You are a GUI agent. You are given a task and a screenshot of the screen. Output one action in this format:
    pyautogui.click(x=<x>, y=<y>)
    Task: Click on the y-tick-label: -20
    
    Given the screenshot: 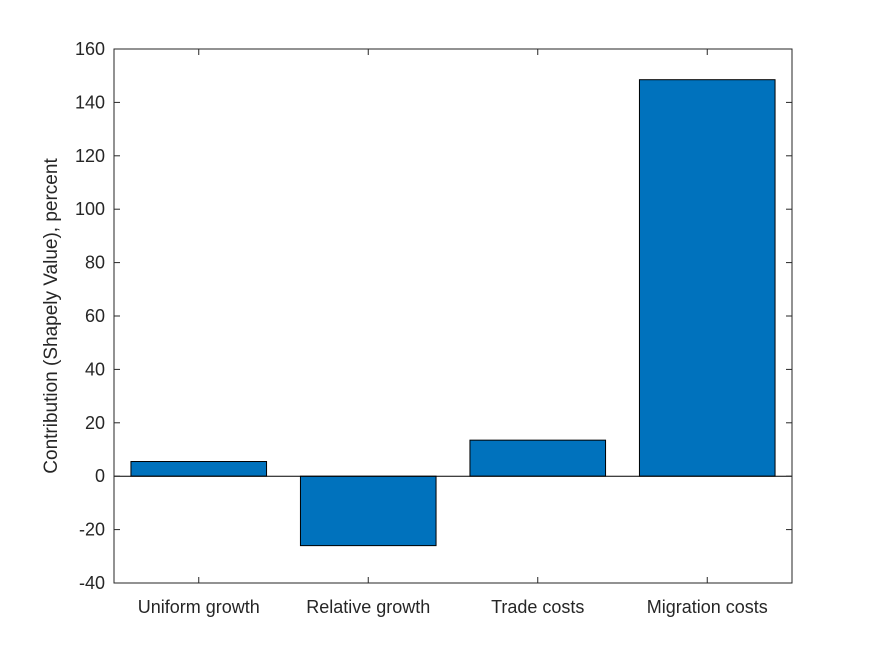 What is the action you would take?
    pyautogui.click(x=92, y=530)
    